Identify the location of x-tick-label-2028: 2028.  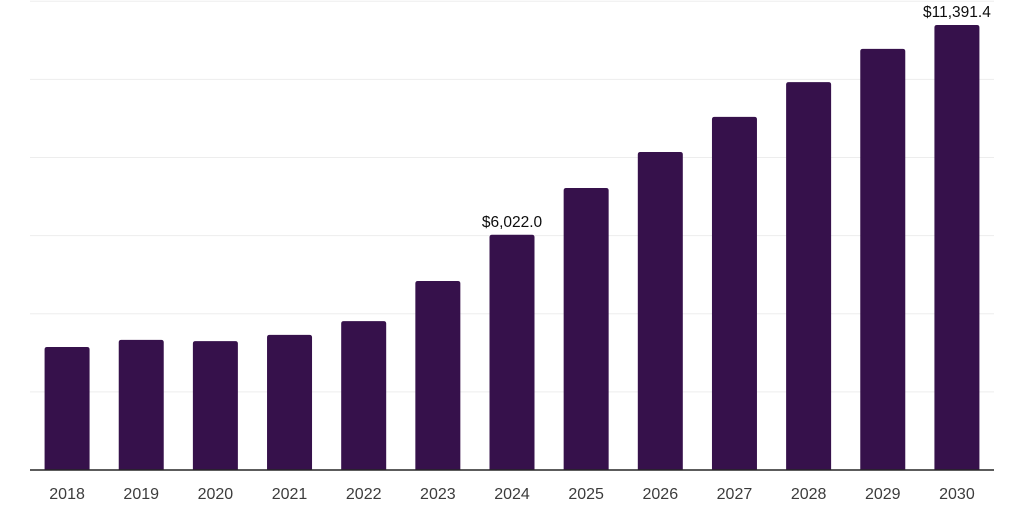
(809, 494).